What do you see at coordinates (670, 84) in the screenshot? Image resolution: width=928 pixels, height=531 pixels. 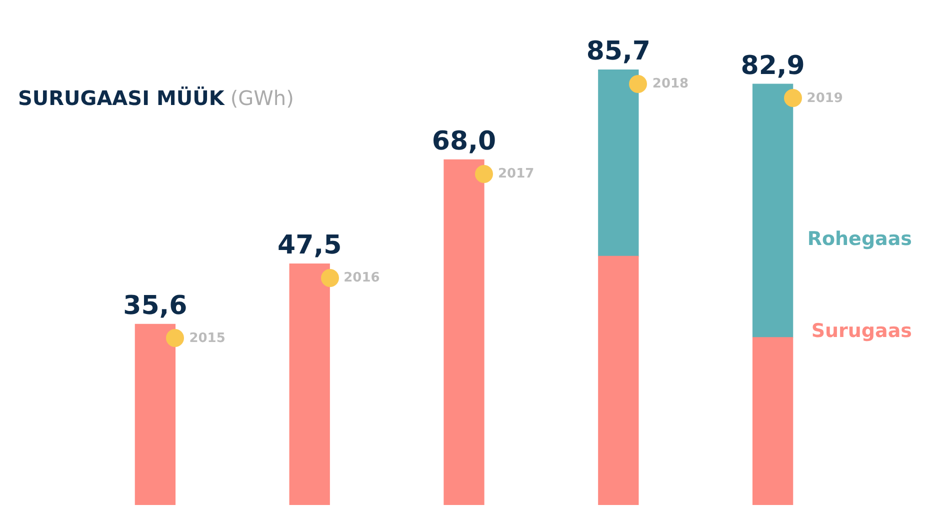 I see `x-tick-label: 2018` at bounding box center [670, 84].